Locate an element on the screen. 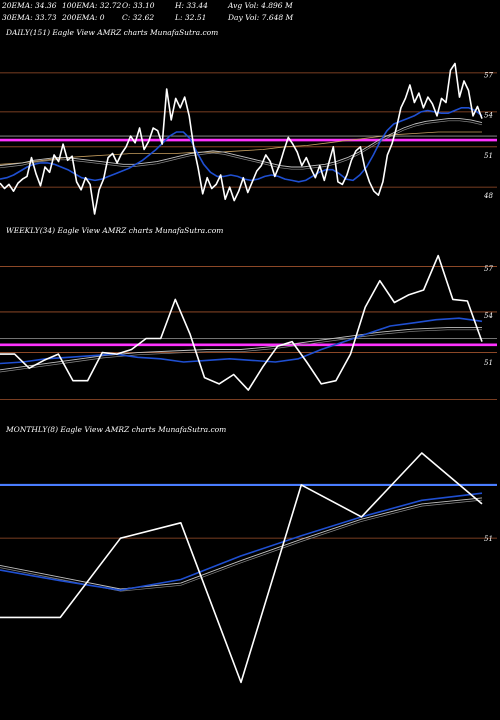 The image size is (500, 720). ema20-line is located at coordinates (241, 145).